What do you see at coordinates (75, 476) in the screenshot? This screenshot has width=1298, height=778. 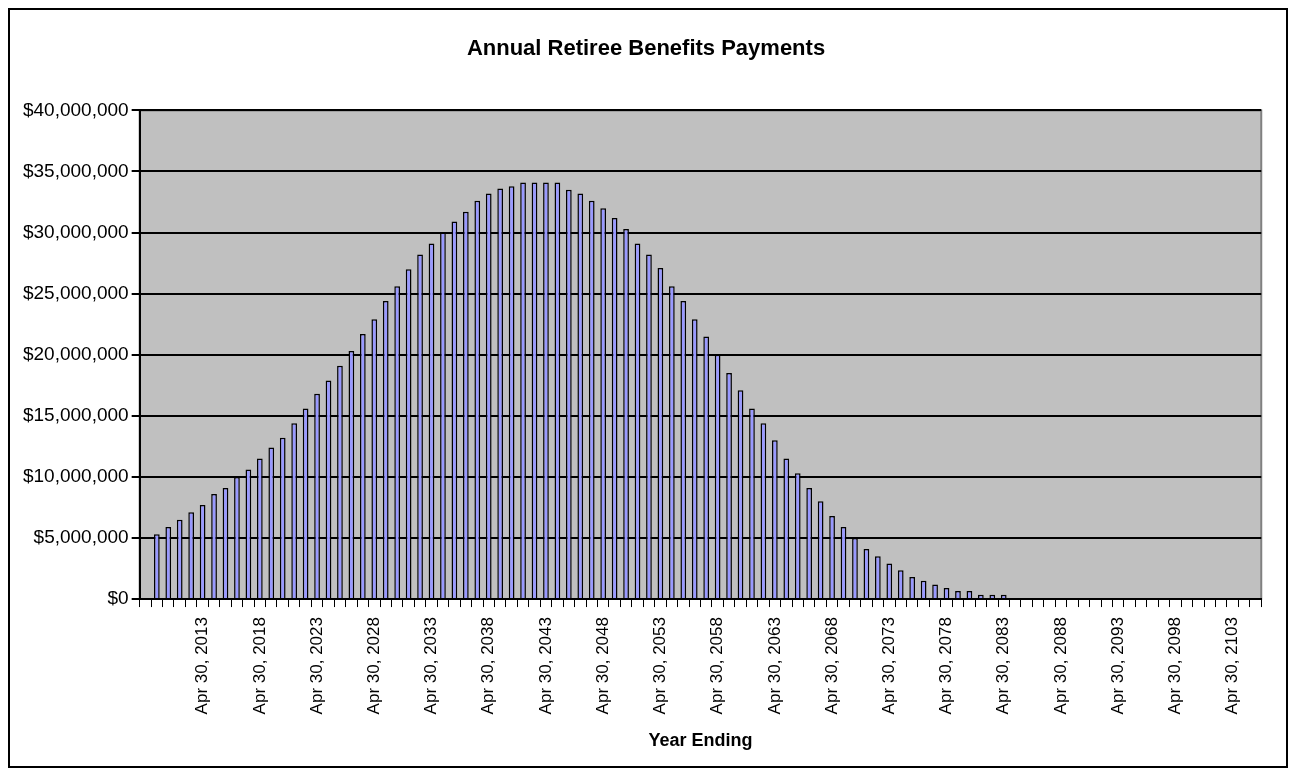 I see `y-tick-label: $10,000,000` at bounding box center [75, 476].